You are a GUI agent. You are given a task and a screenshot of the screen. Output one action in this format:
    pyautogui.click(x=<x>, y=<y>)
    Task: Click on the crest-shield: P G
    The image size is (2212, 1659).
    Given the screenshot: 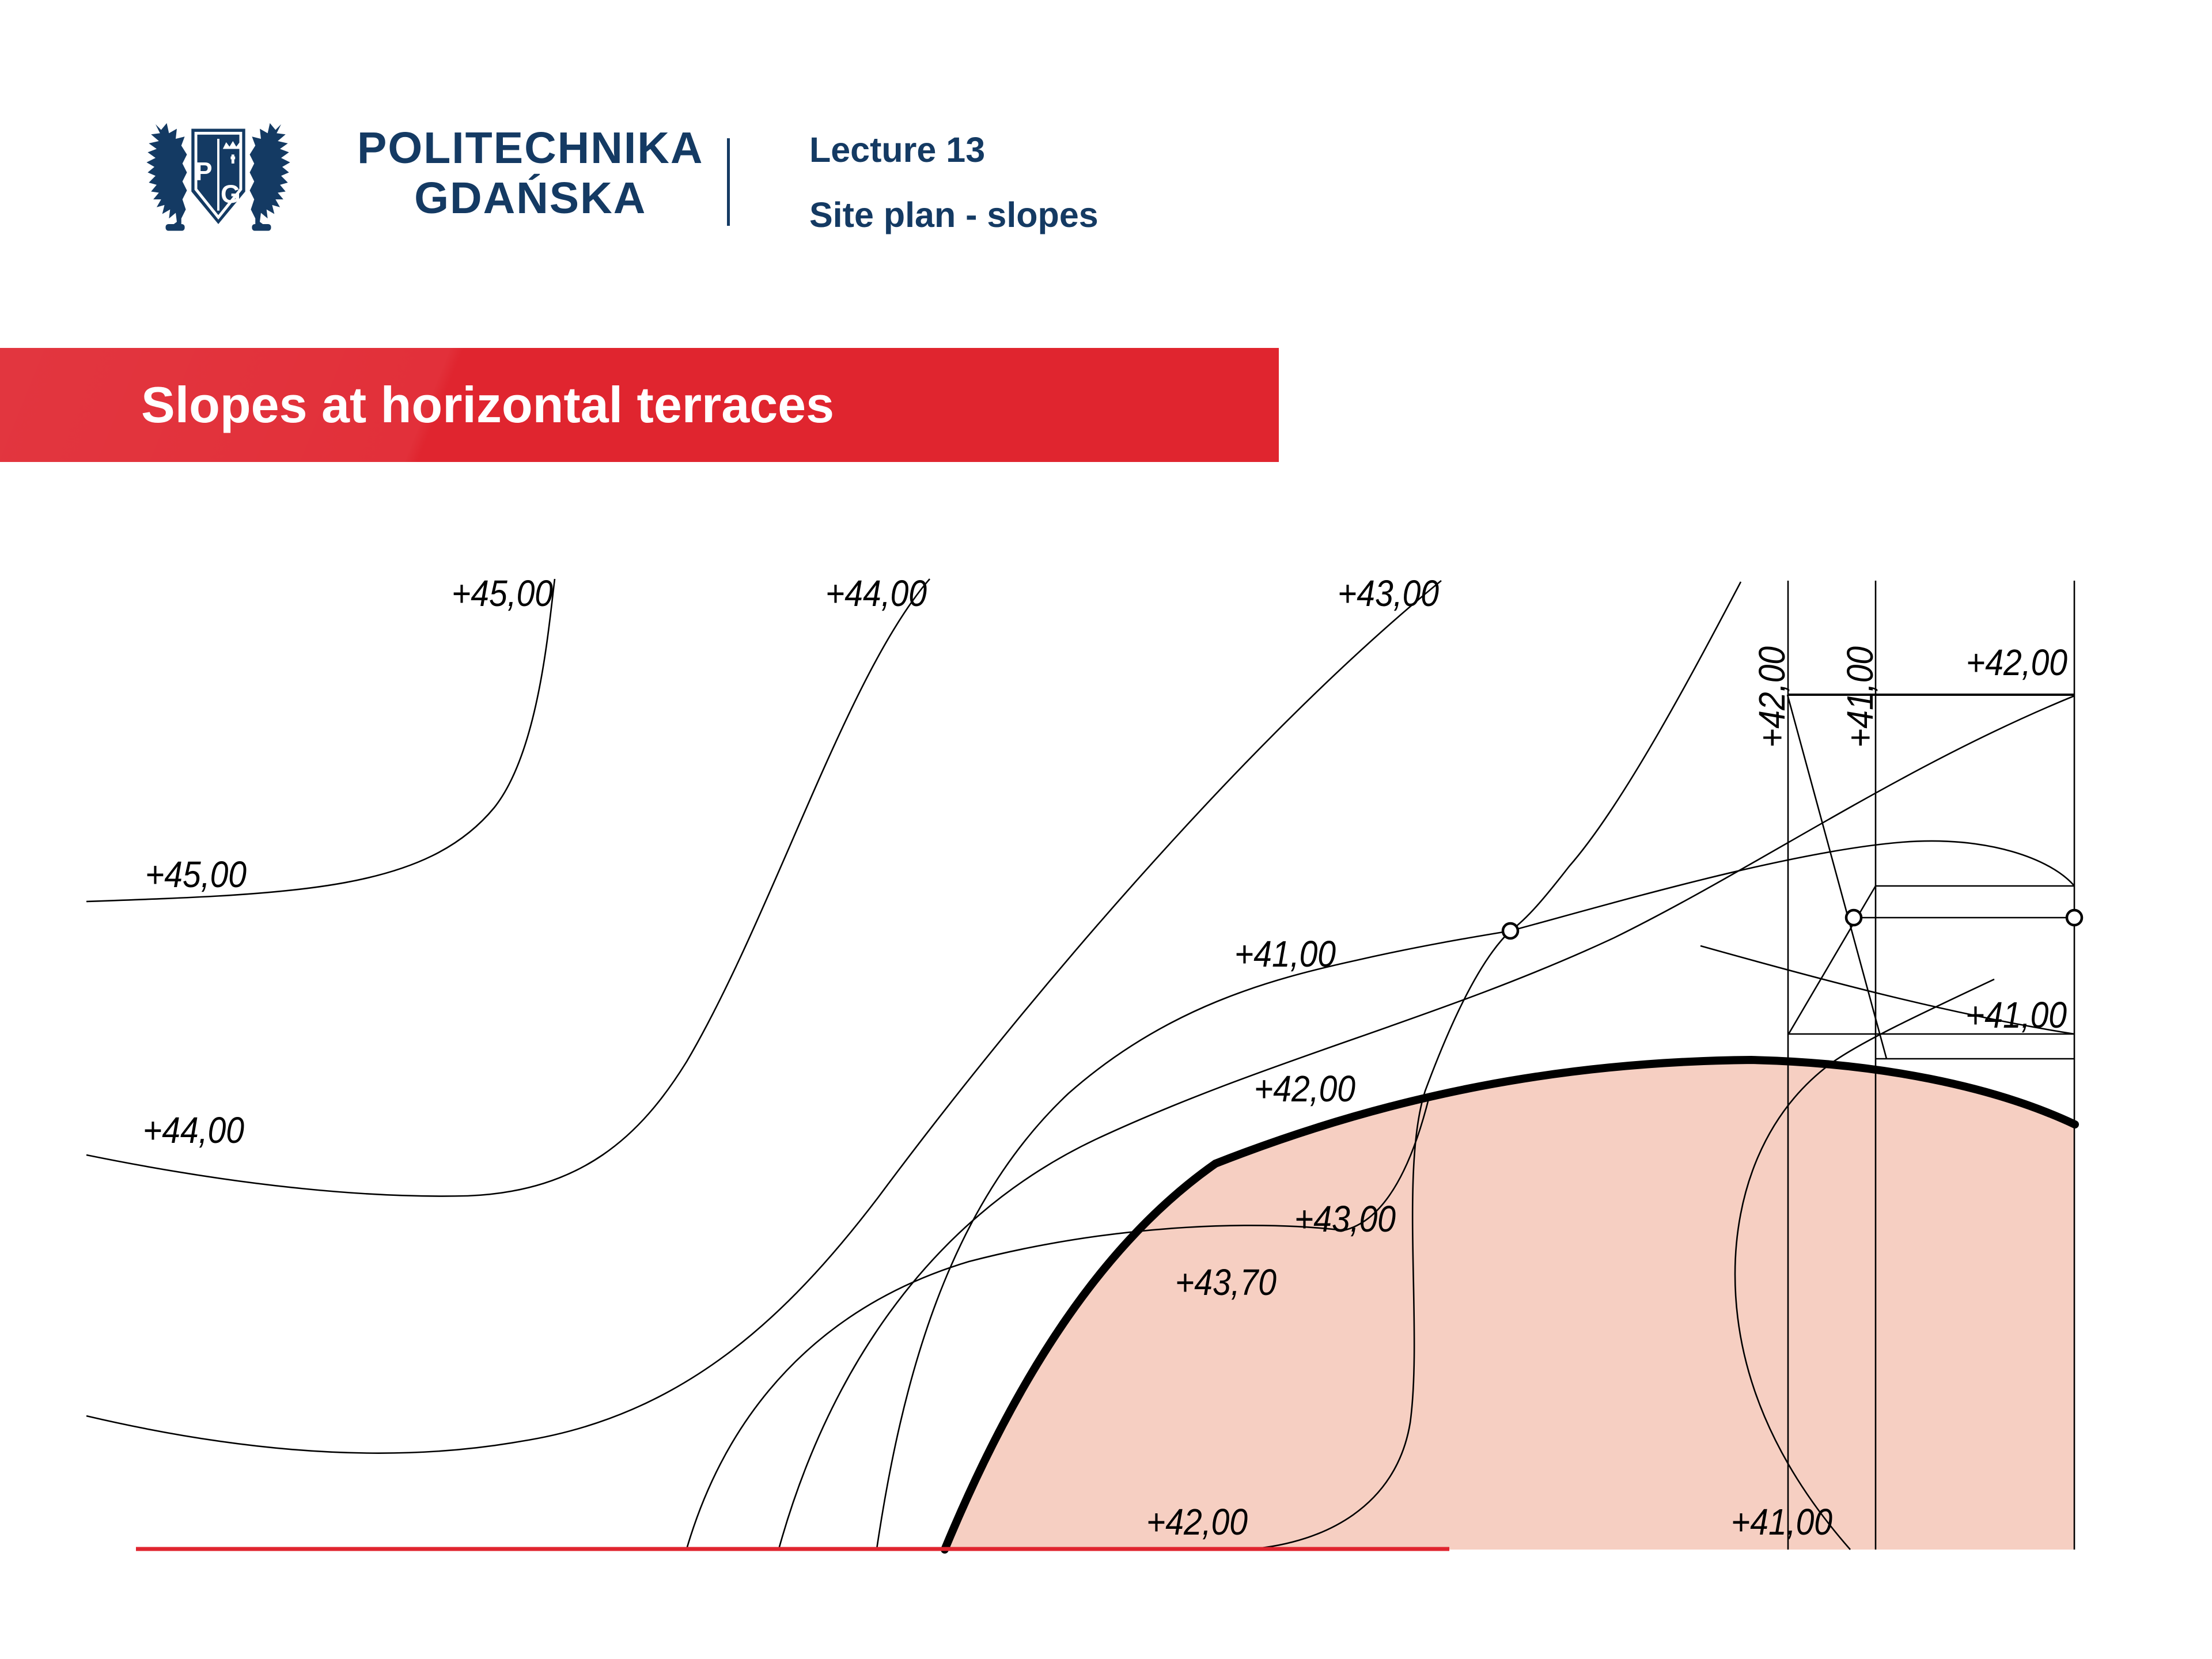 What is the action you would take?
    pyautogui.click(x=218, y=176)
    